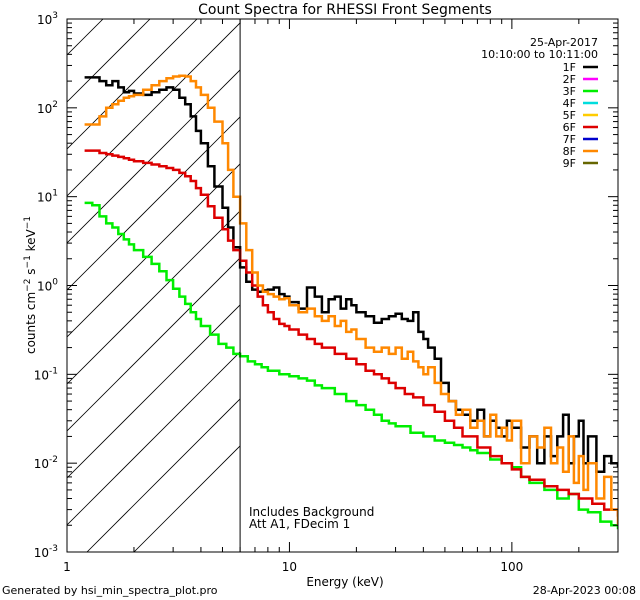  I want to click on legend-label-2F: 2F, so click(569, 79).